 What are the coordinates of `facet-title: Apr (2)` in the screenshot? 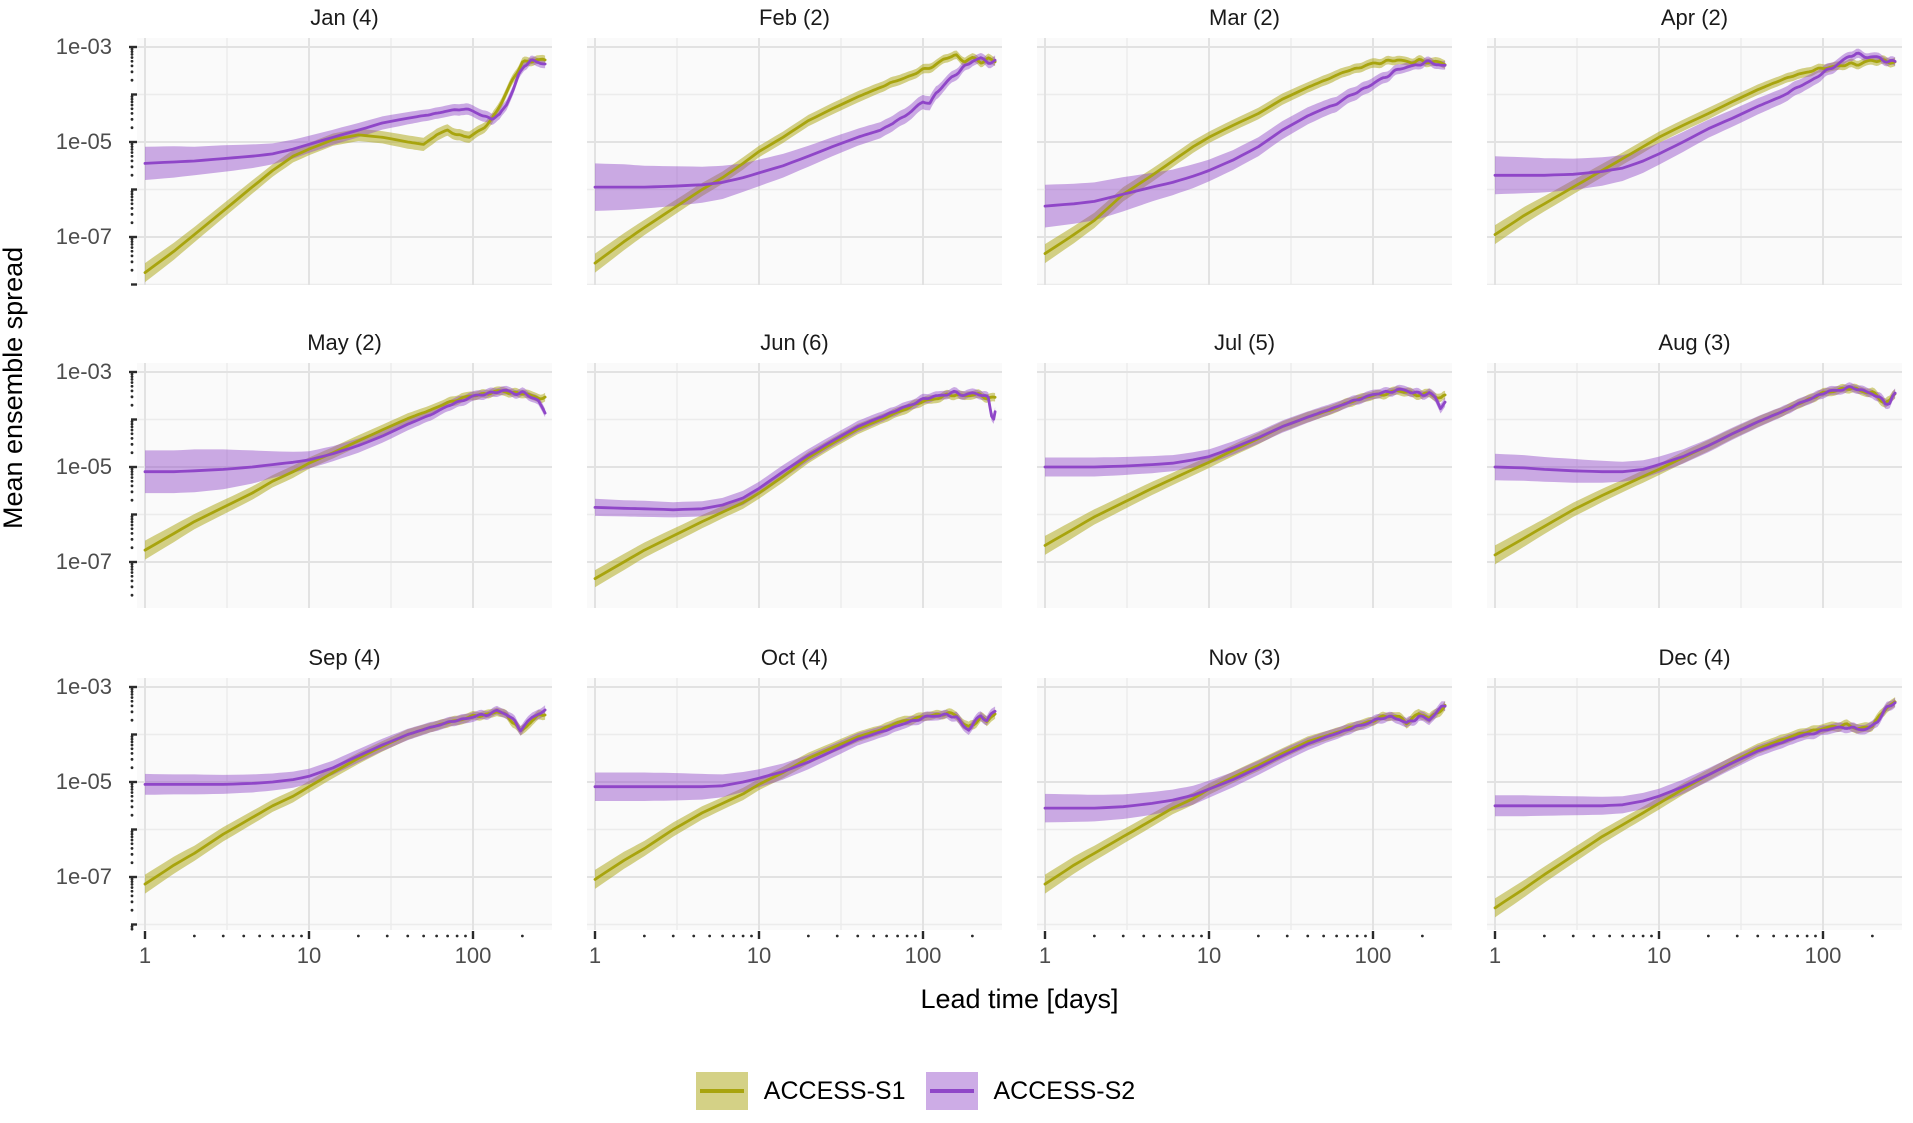 It's located at (1694, 17).